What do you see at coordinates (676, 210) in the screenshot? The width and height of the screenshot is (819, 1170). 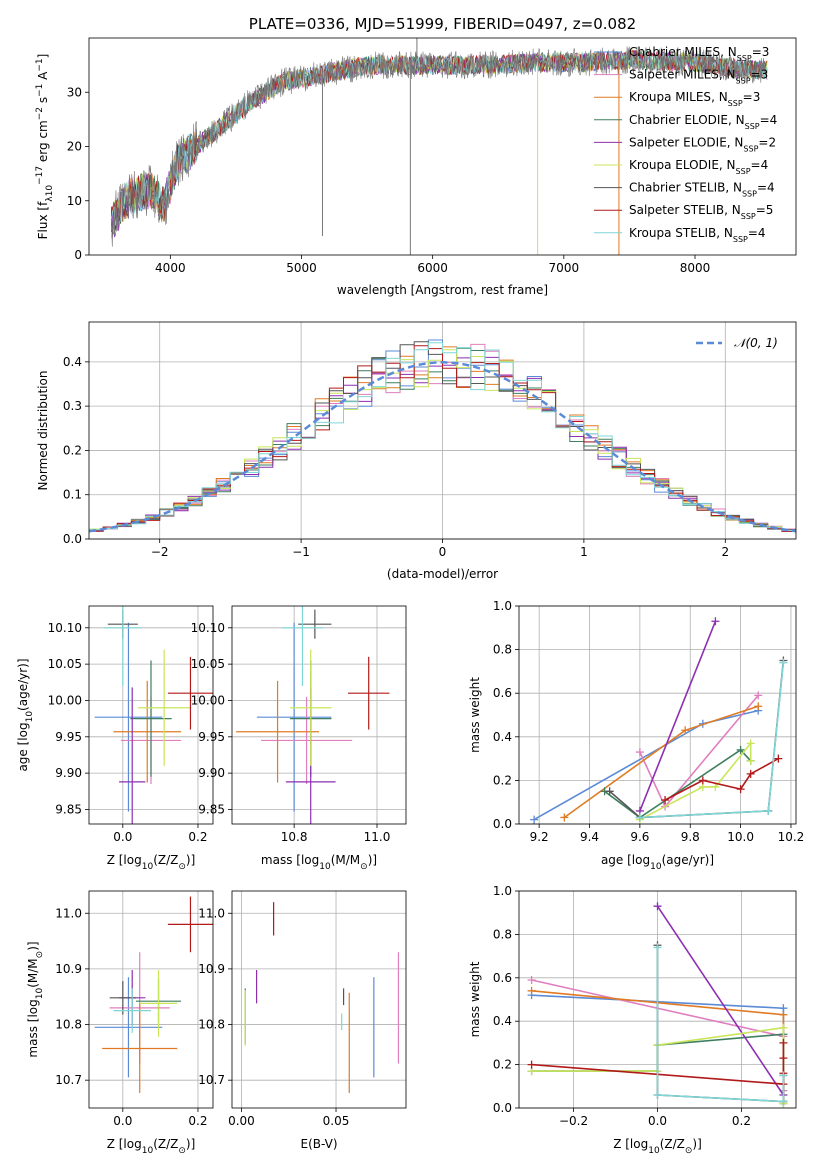 I see `legend-name: Salpeter STELIB` at bounding box center [676, 210].